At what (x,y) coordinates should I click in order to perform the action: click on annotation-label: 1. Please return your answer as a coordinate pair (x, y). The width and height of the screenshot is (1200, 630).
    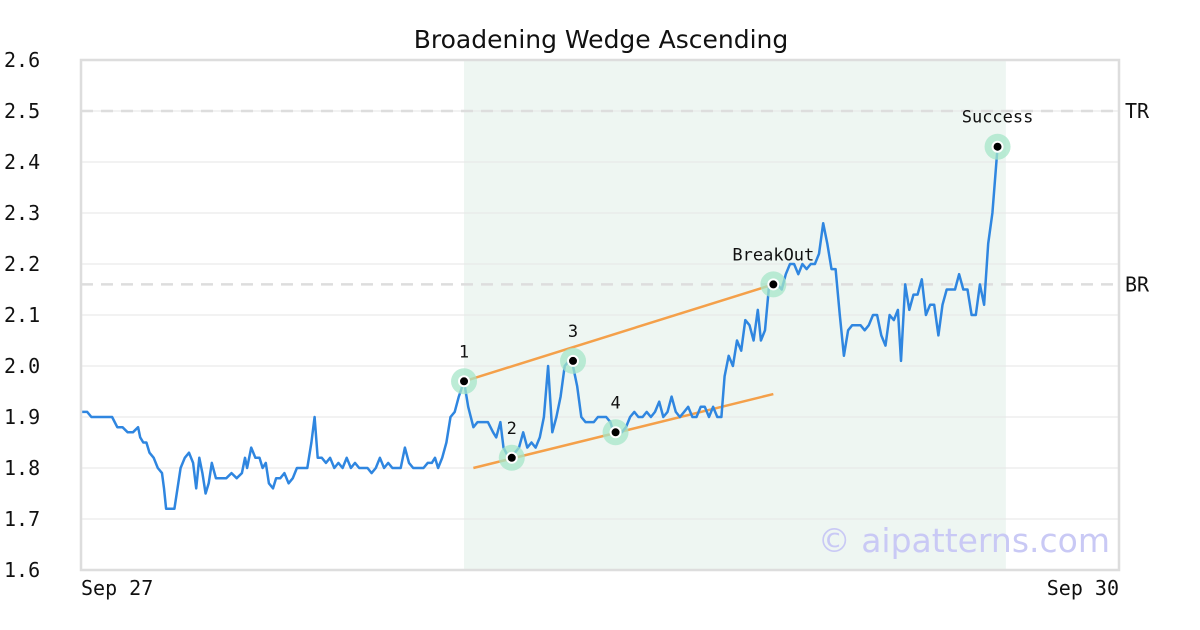
    Looking at the image, I should click on (464, 352).